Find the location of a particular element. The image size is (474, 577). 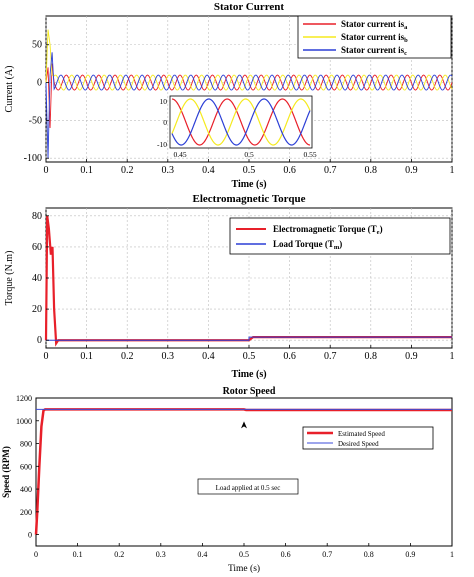

legend: Estimated Speed Desired Speed is located at coordinates (368, 438).